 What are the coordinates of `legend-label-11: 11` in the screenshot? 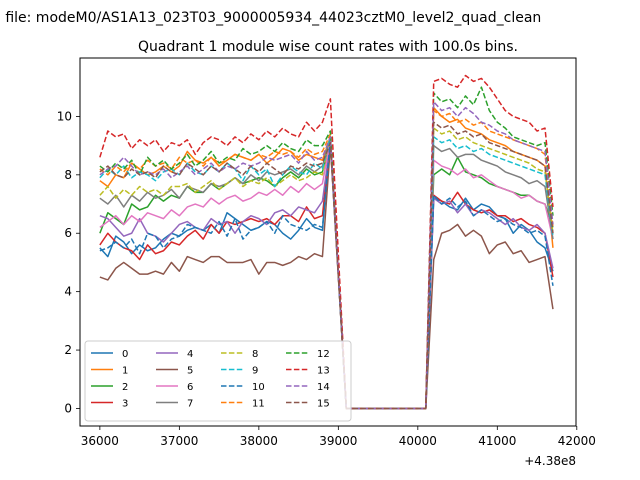 It's located at (258, 404).